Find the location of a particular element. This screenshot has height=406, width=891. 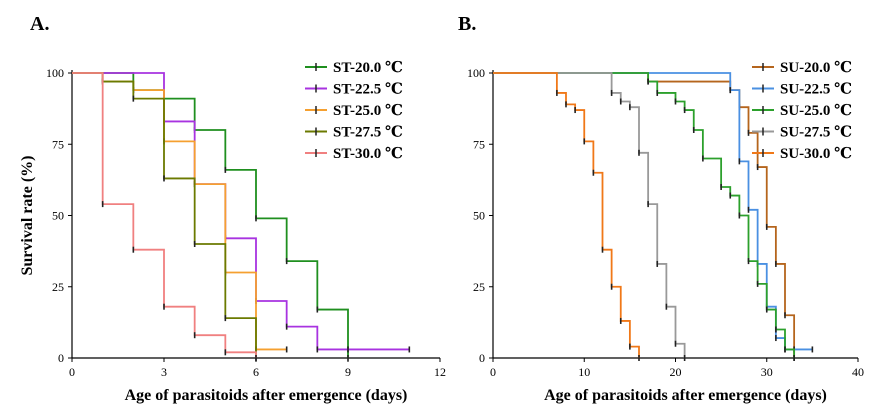

legend-entry: SU-25.0 ℃ is located at coordinates (816, 111).